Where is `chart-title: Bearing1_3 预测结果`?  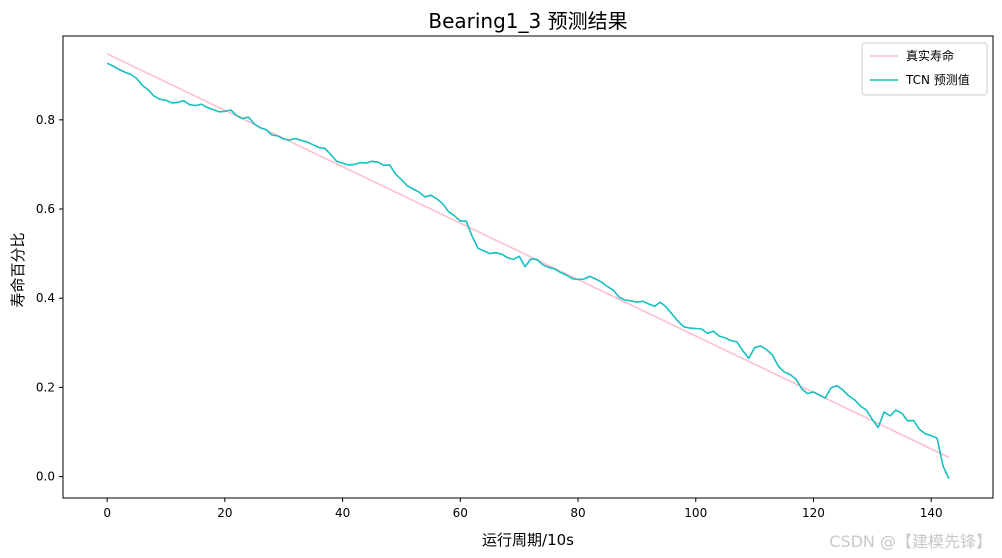 chart-title: Bearing1_3 预测结果 is located at coordinates (527, 21).